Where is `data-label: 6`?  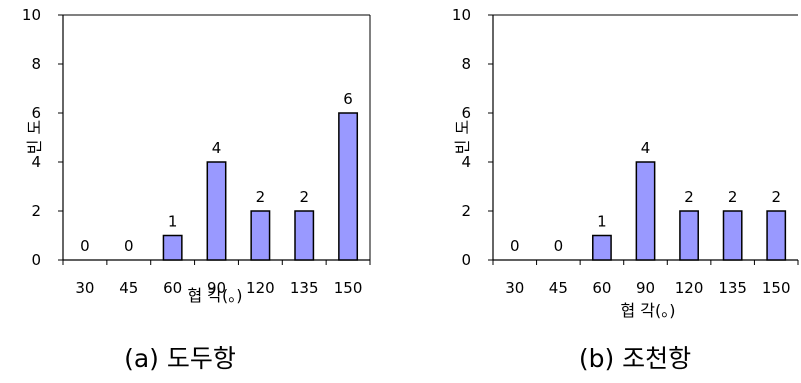
data-label: 6 is located at coordinates (348, 99).